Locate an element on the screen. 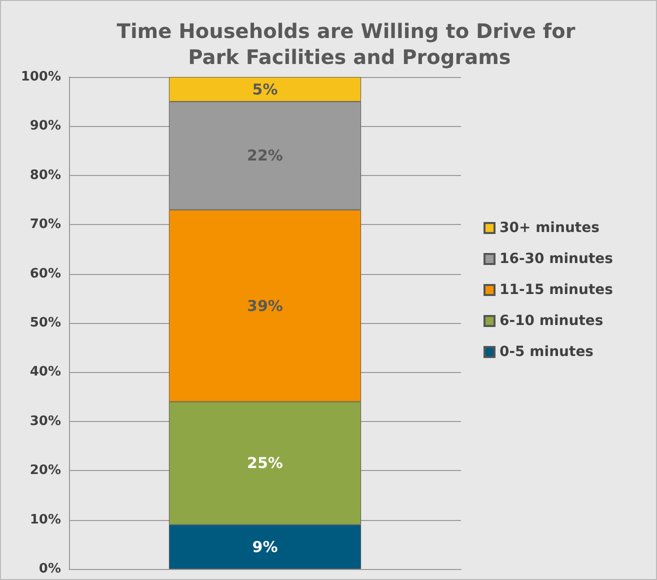 The width and height of the screenshot is (657, 580). y-tick-label: 40% is located at coordinates (45, 372).